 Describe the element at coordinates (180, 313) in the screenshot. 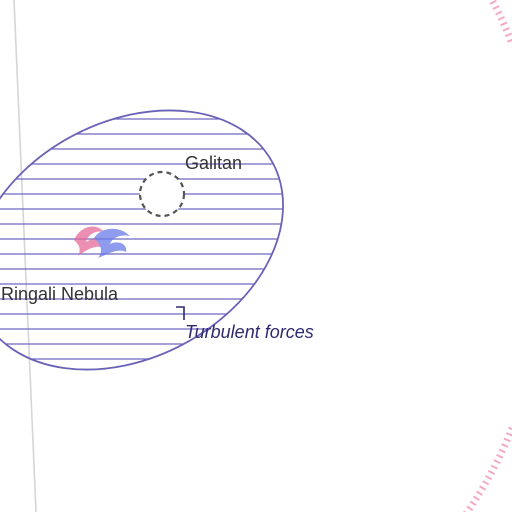

I see `note-leader-line` at that location.